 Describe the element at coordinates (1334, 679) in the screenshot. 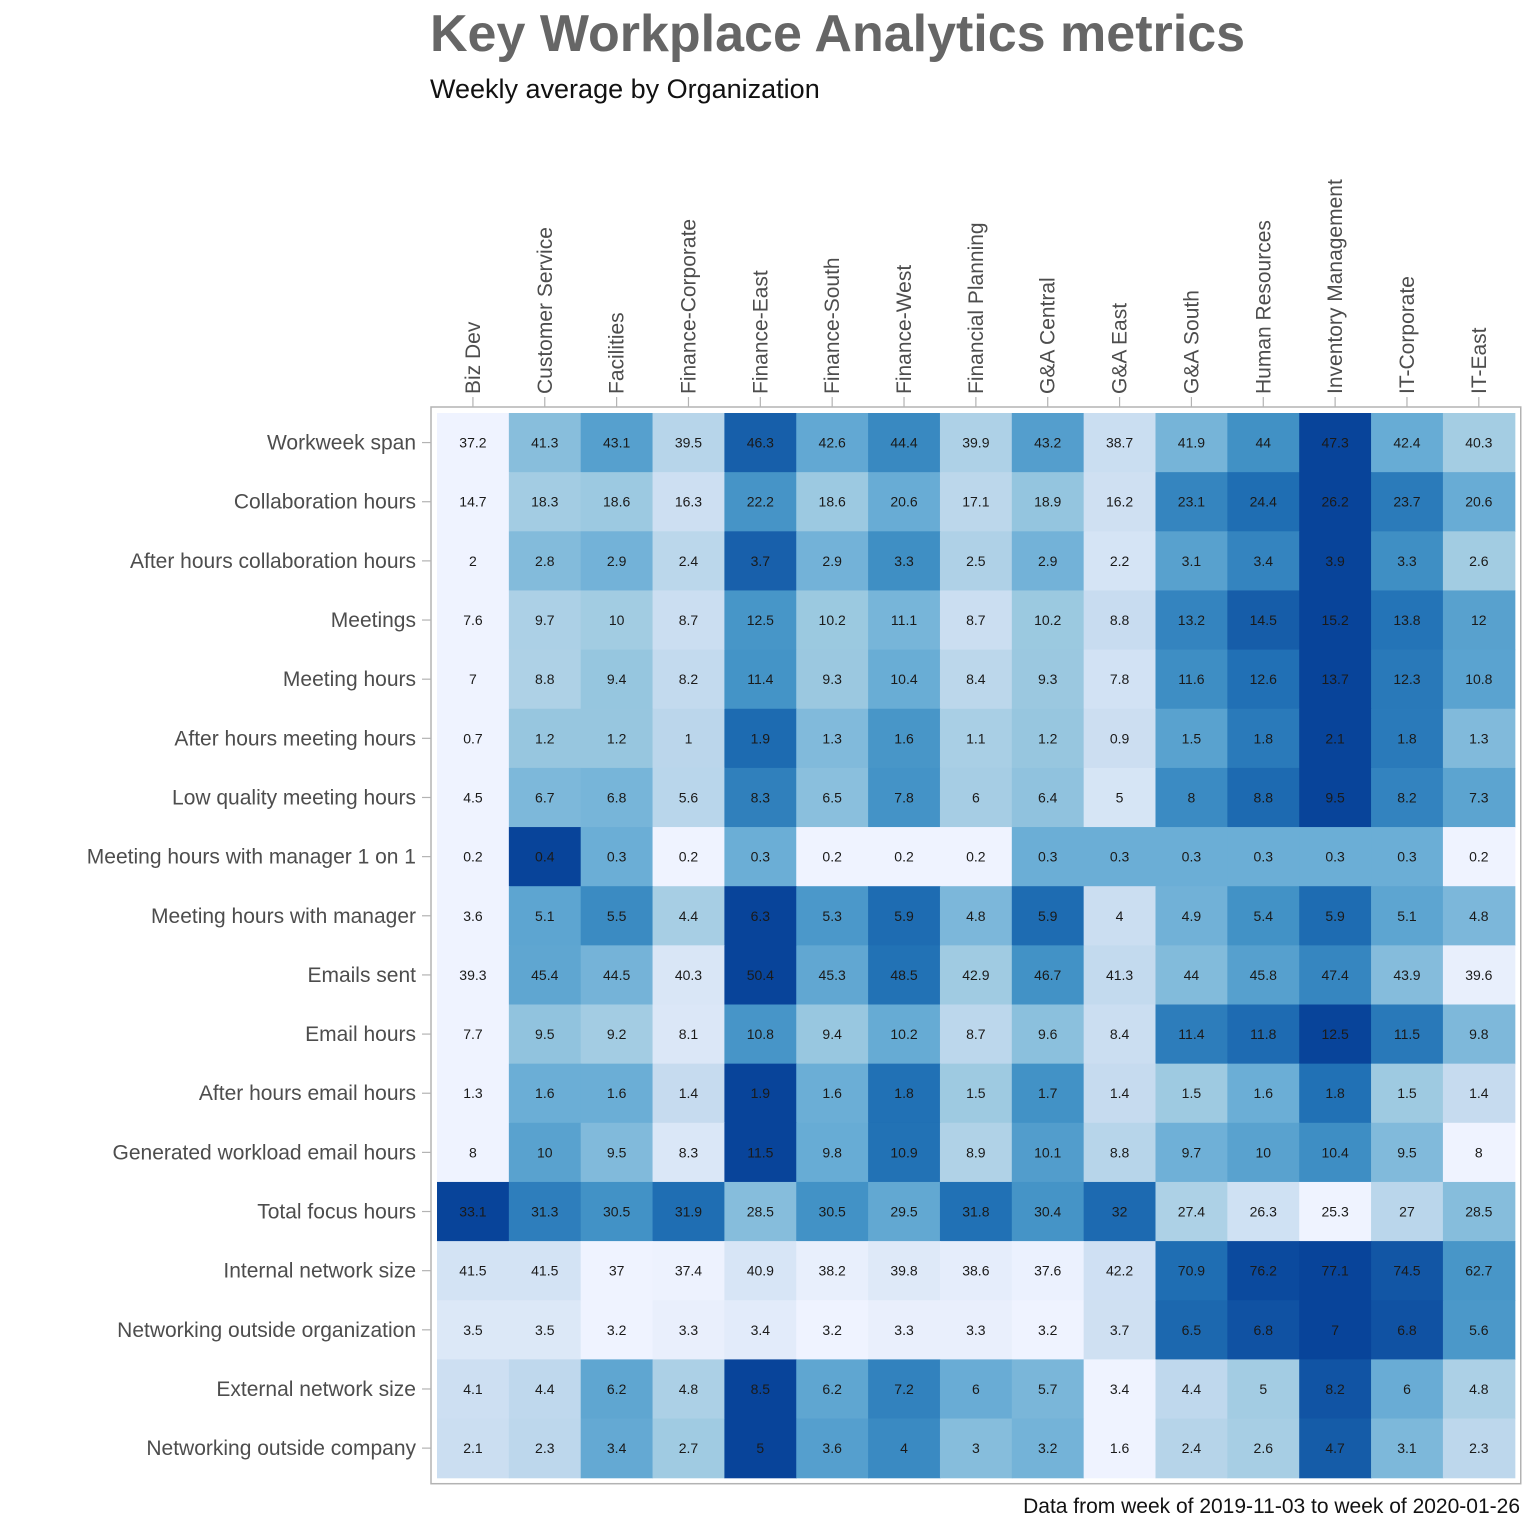

I see `cell-value: 13.7` at that location.